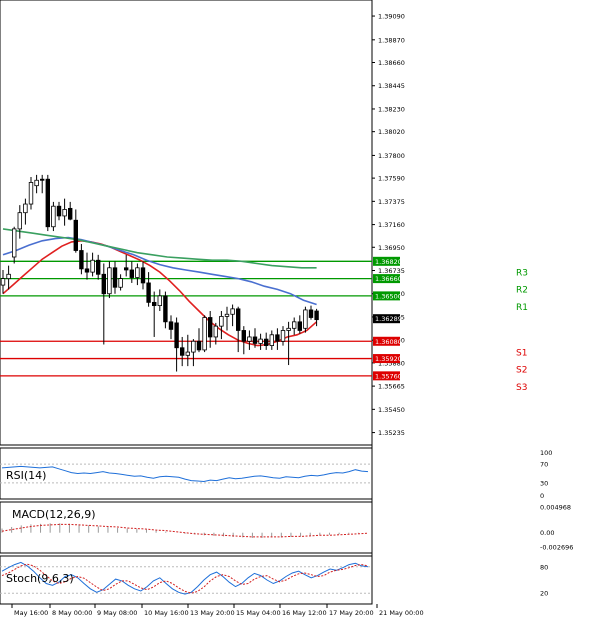  Describe the element at coordinates (521, 353) in the screenshot. I see `level-label: S1` at that location.